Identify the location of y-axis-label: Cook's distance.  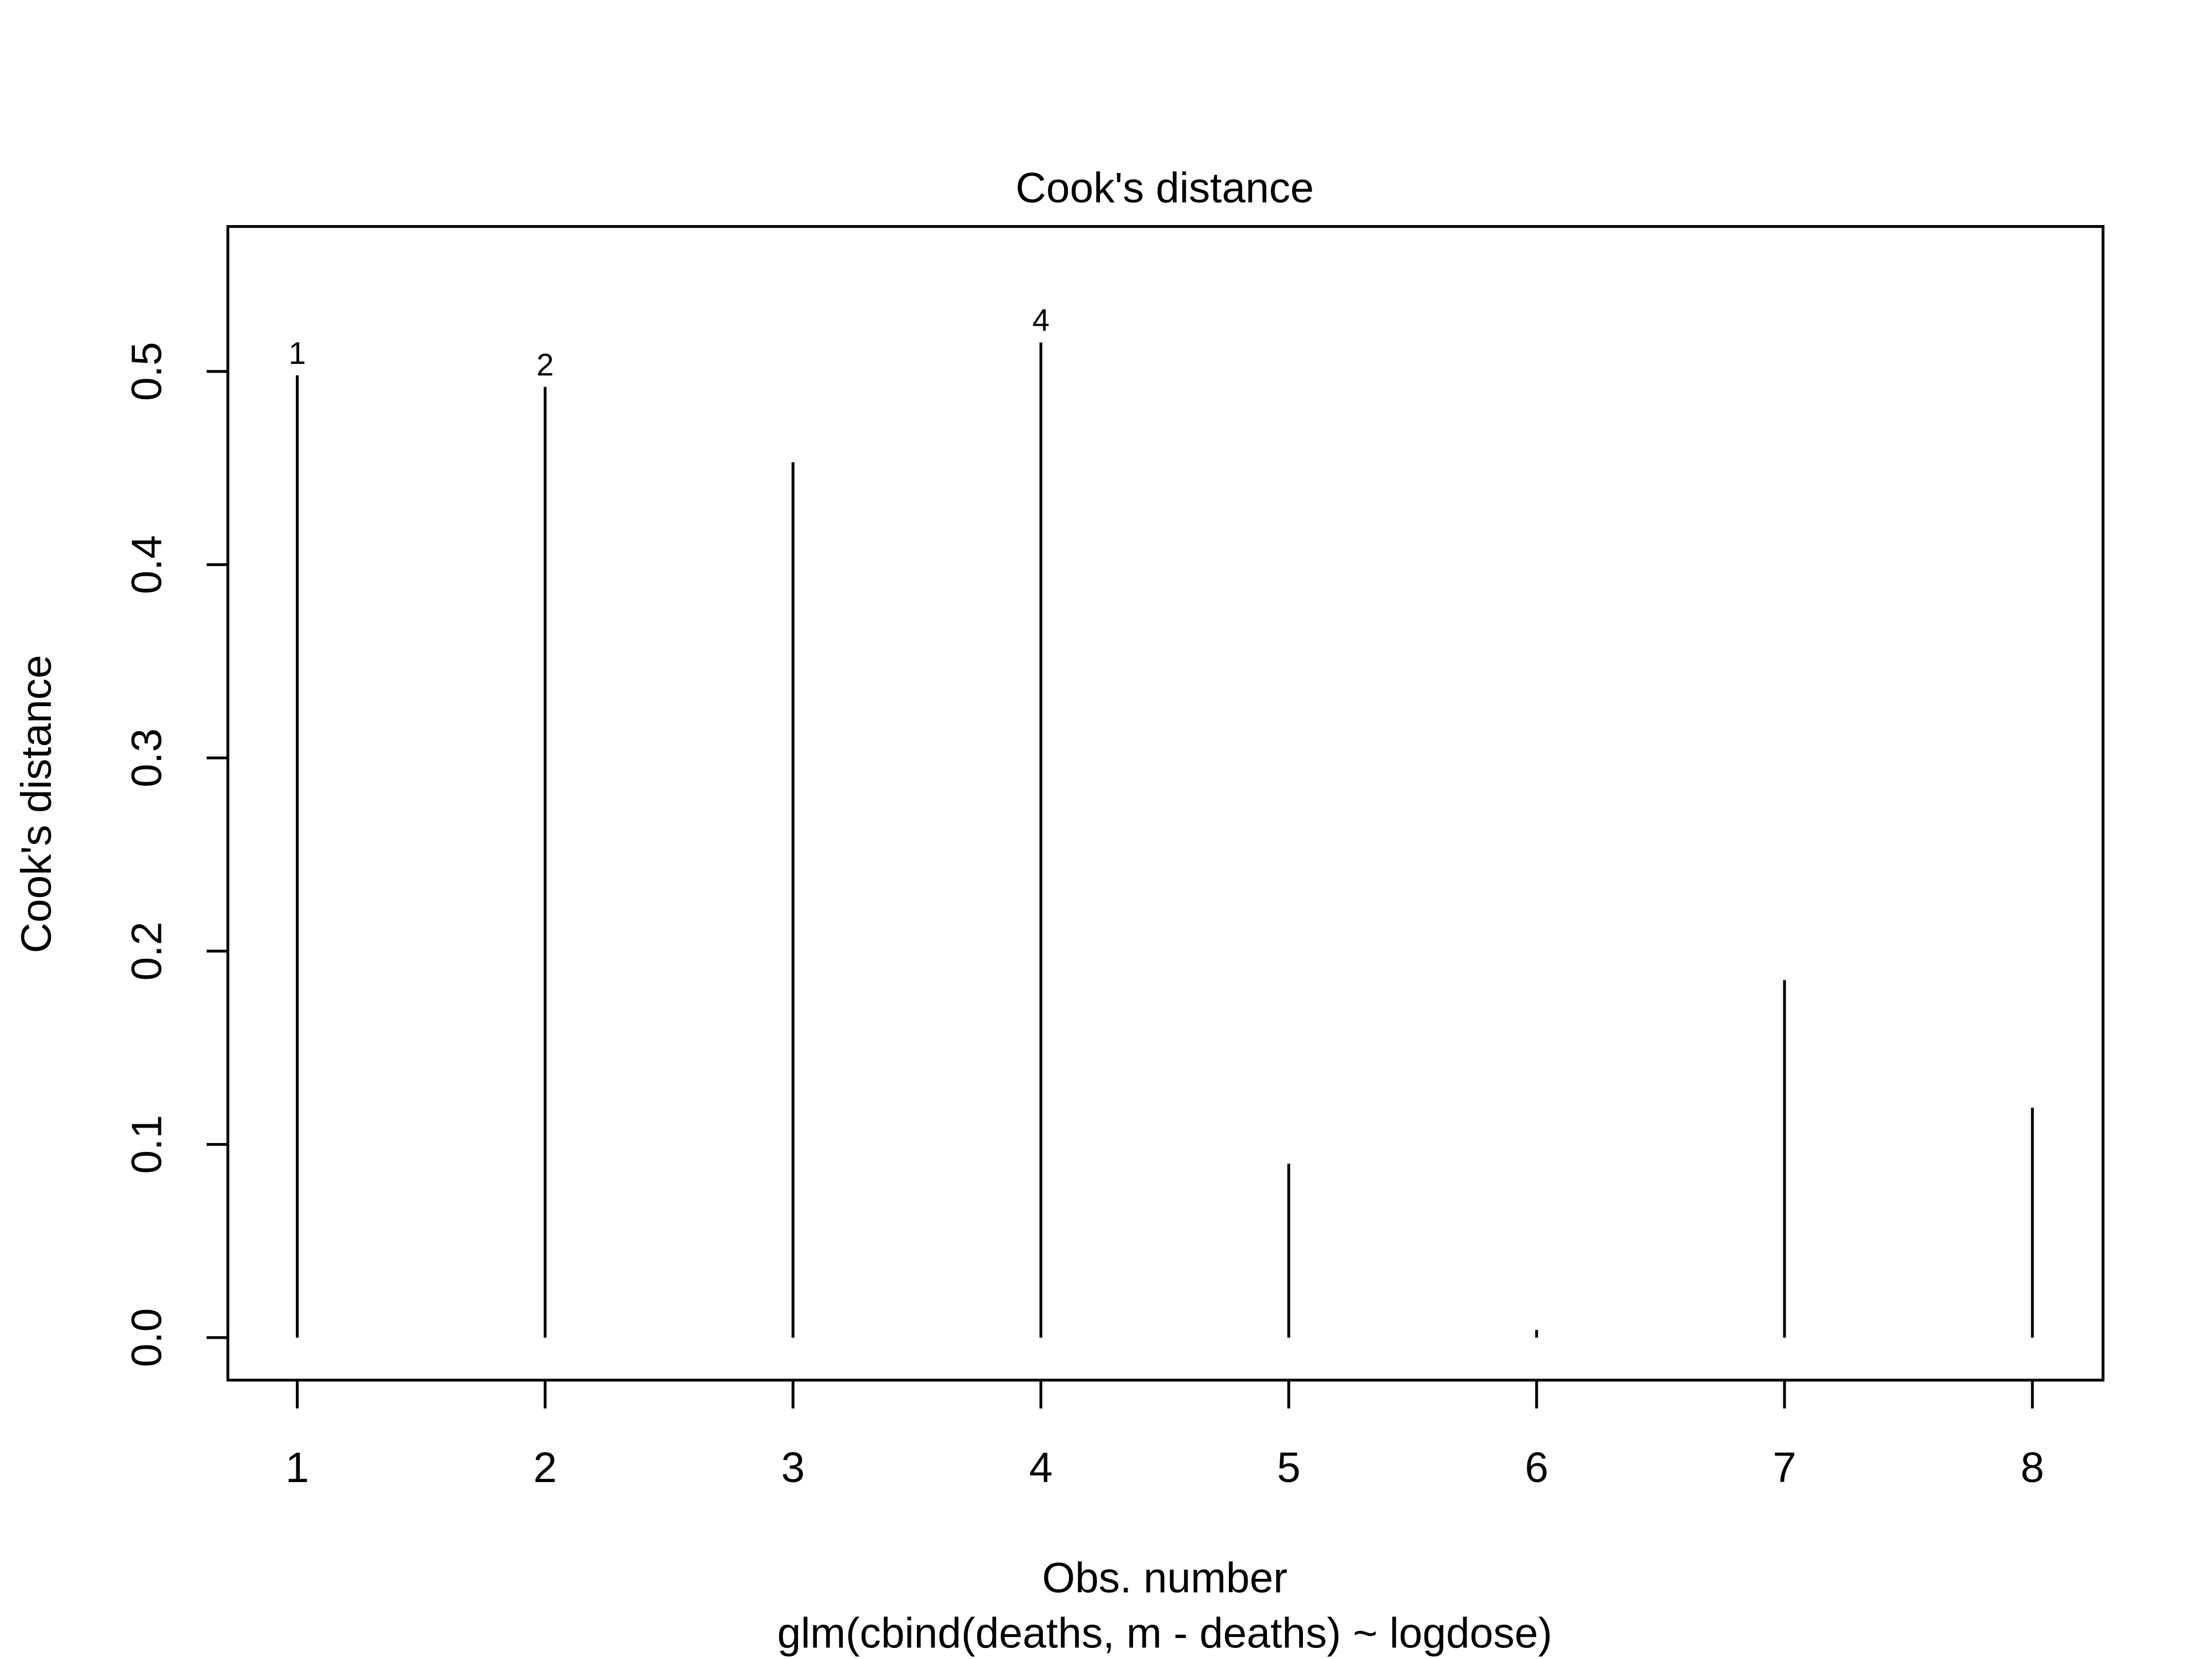
(37, 804).